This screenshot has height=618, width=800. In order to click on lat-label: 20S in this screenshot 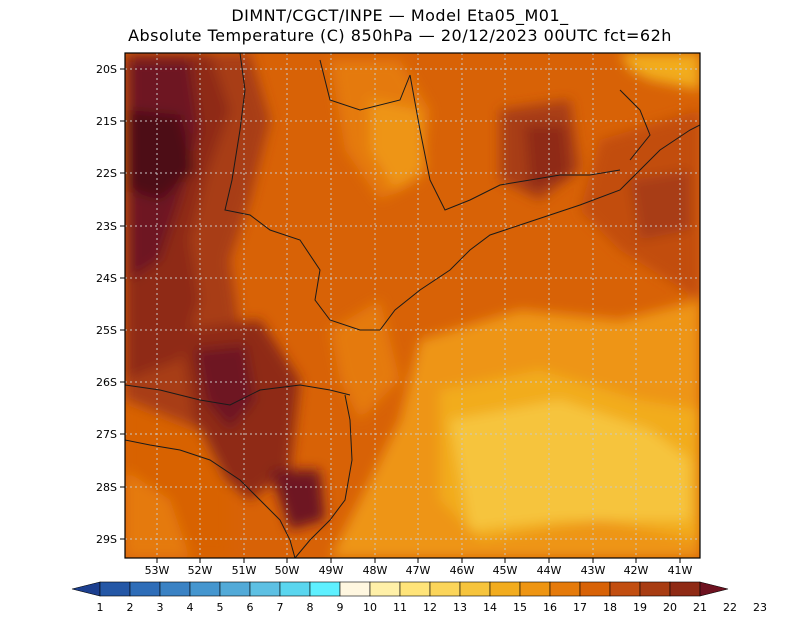, I will do `click(106, 69)`.